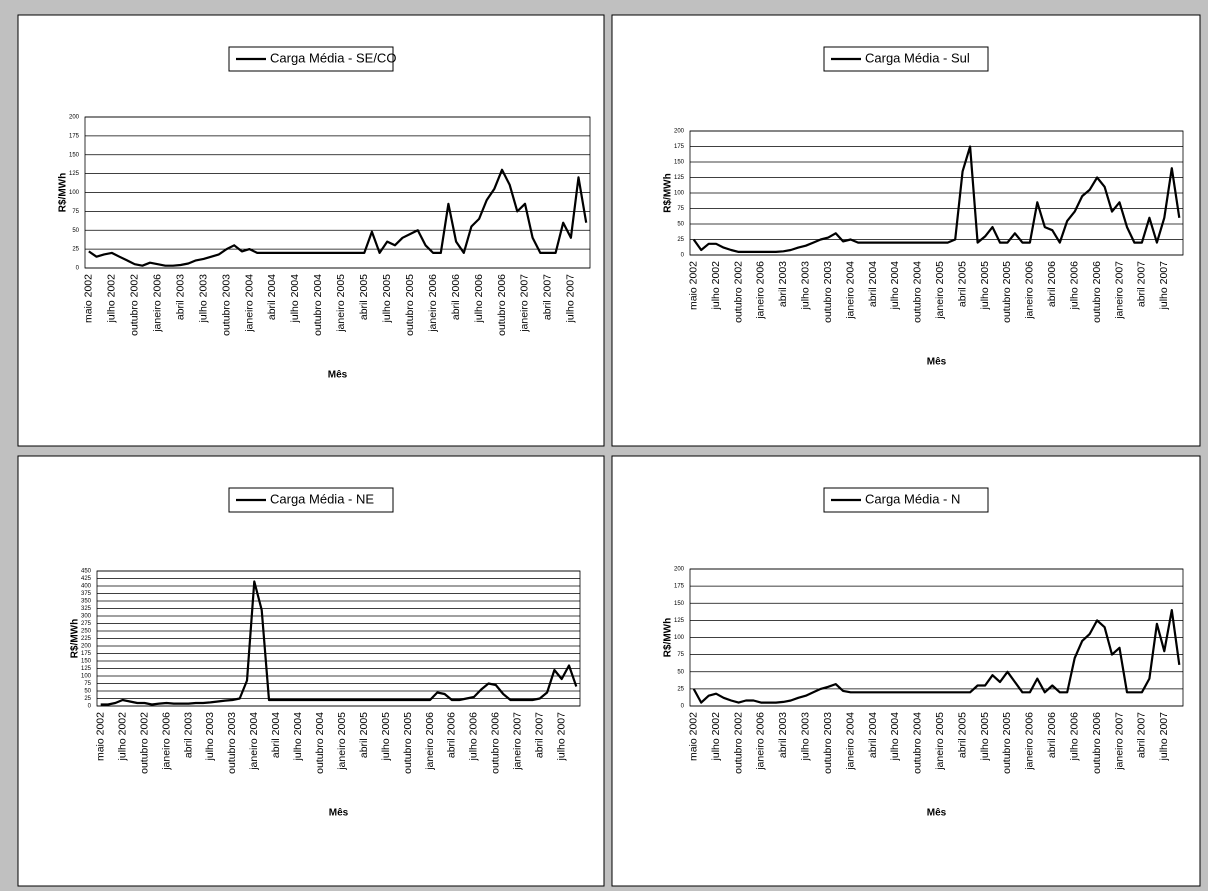 The height and width of the screenshot is (891, 1208). Describe the element at coordinates (86, 609) in the screenshot. I see `y-tick-label: 325` at that location.